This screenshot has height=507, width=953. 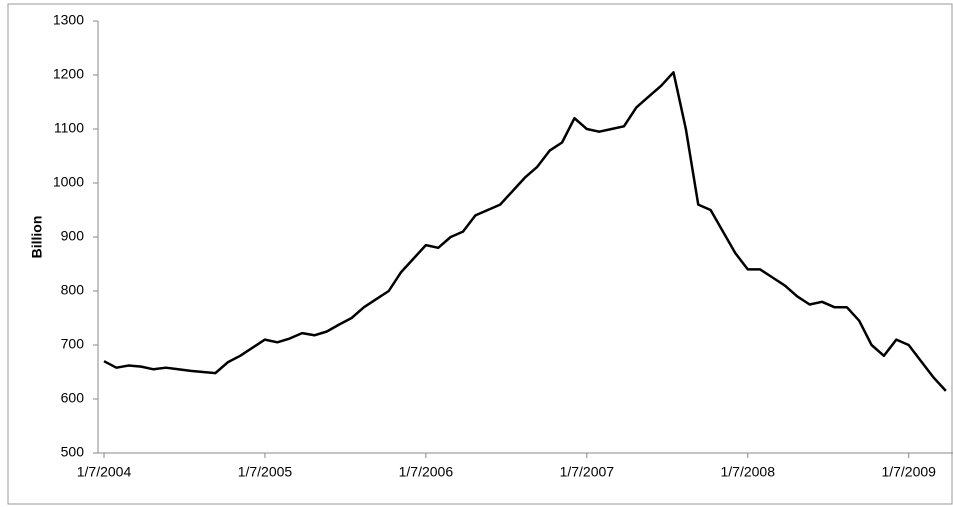 What do you see at coordinates (68, 182) in the screenshot?
I see `y-tick-label: 1000` at bounding box center [68, 182].